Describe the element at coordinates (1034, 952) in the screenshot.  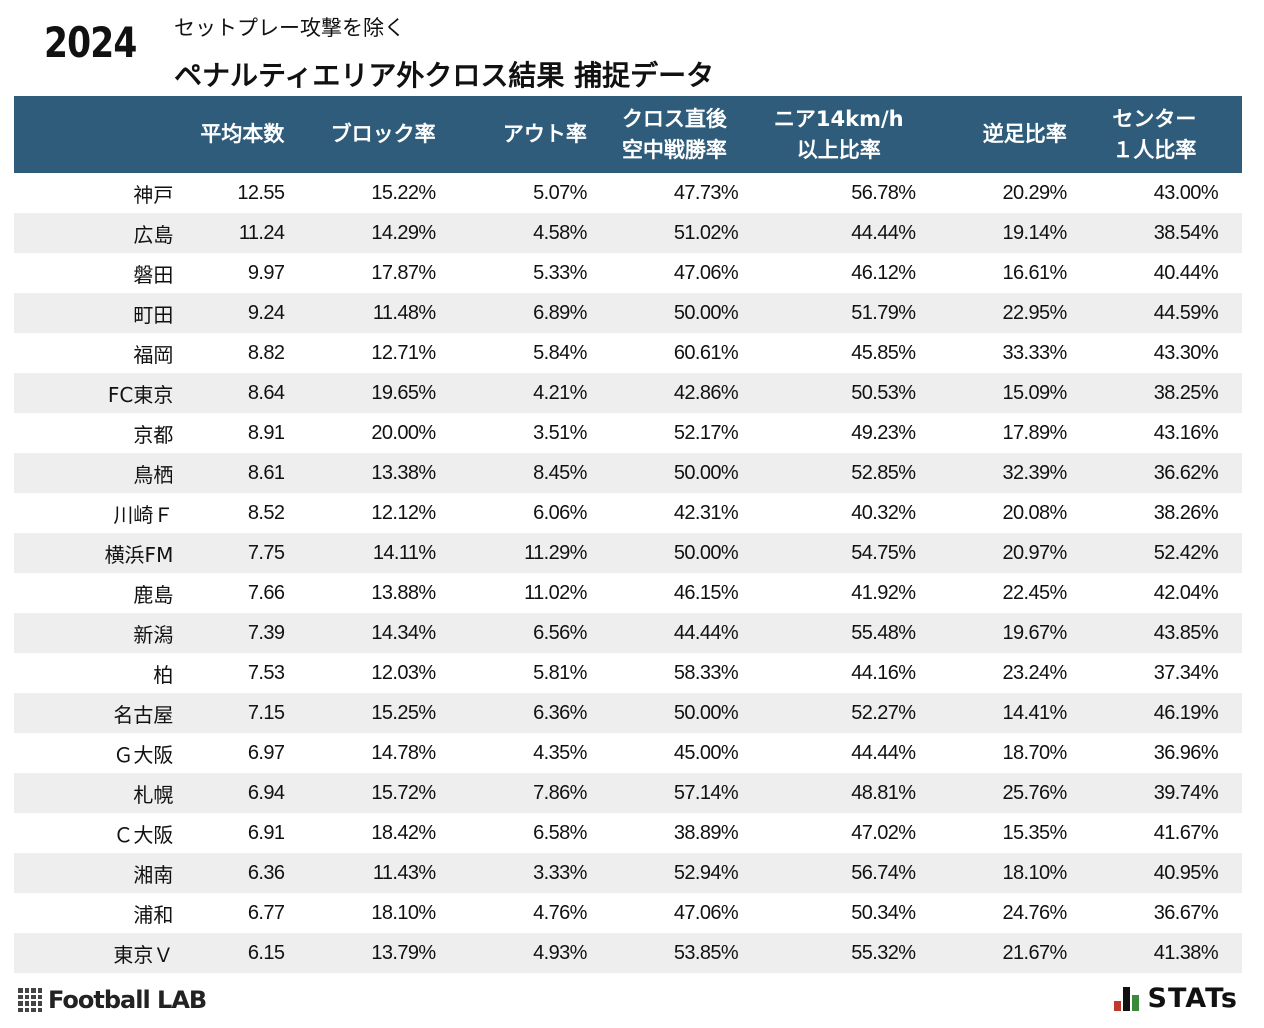
I see `cell-reverse-foot: 21.67%` at that location.